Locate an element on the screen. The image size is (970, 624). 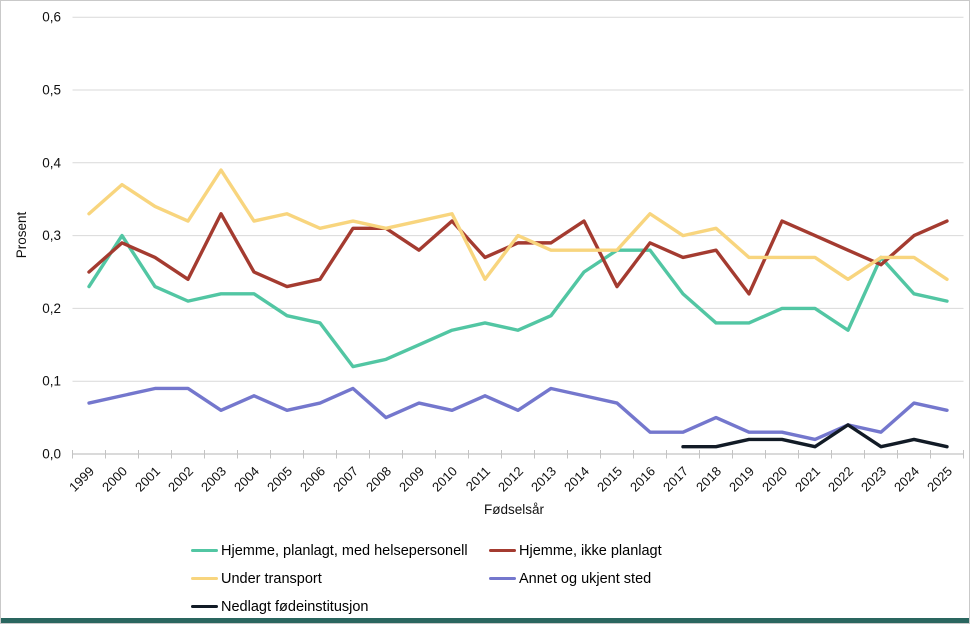
x-tick-label: 2003 is located at coordinates (213, 479).